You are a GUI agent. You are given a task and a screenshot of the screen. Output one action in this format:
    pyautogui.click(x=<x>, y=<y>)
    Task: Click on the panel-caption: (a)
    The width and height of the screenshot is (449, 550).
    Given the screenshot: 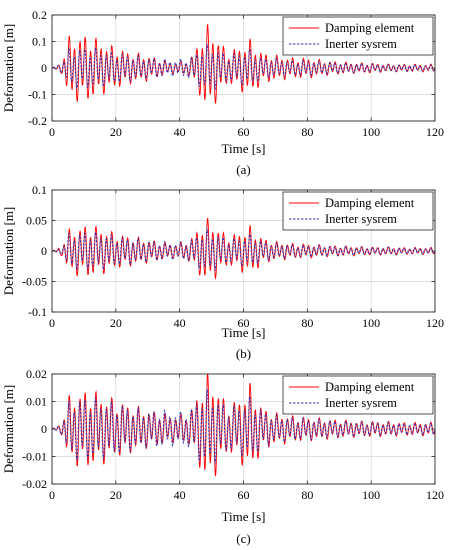 What is the action you would take?
    pyautogui.click(x=243, y=169)
    